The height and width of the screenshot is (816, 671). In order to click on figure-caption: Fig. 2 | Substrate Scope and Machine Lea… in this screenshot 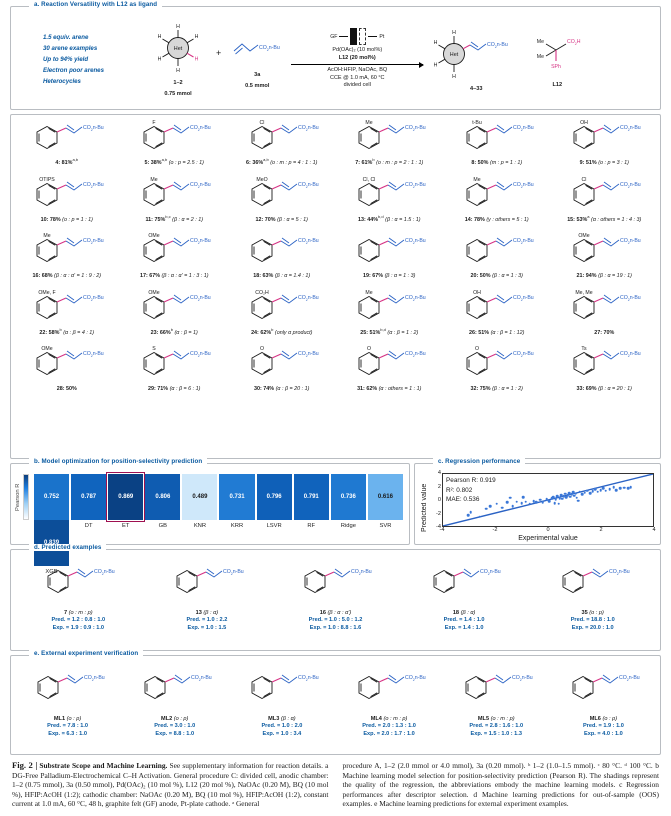, I will do `click(335, 784)`.